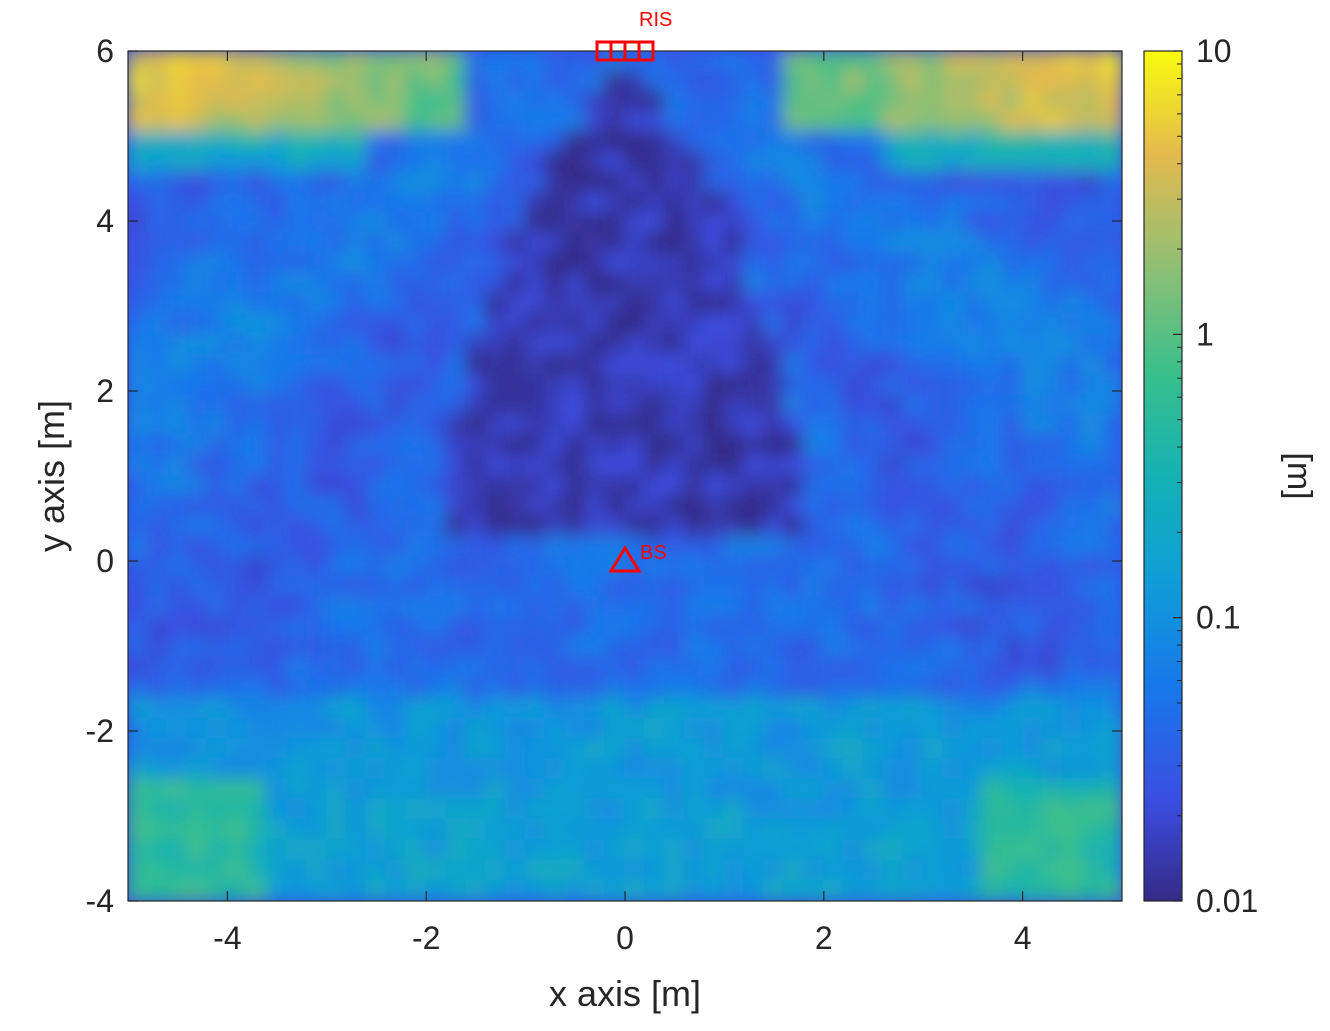  Describe the element at coordinates (426, 938) in the screenshot. I see `x-tick-label: -2` at that location.